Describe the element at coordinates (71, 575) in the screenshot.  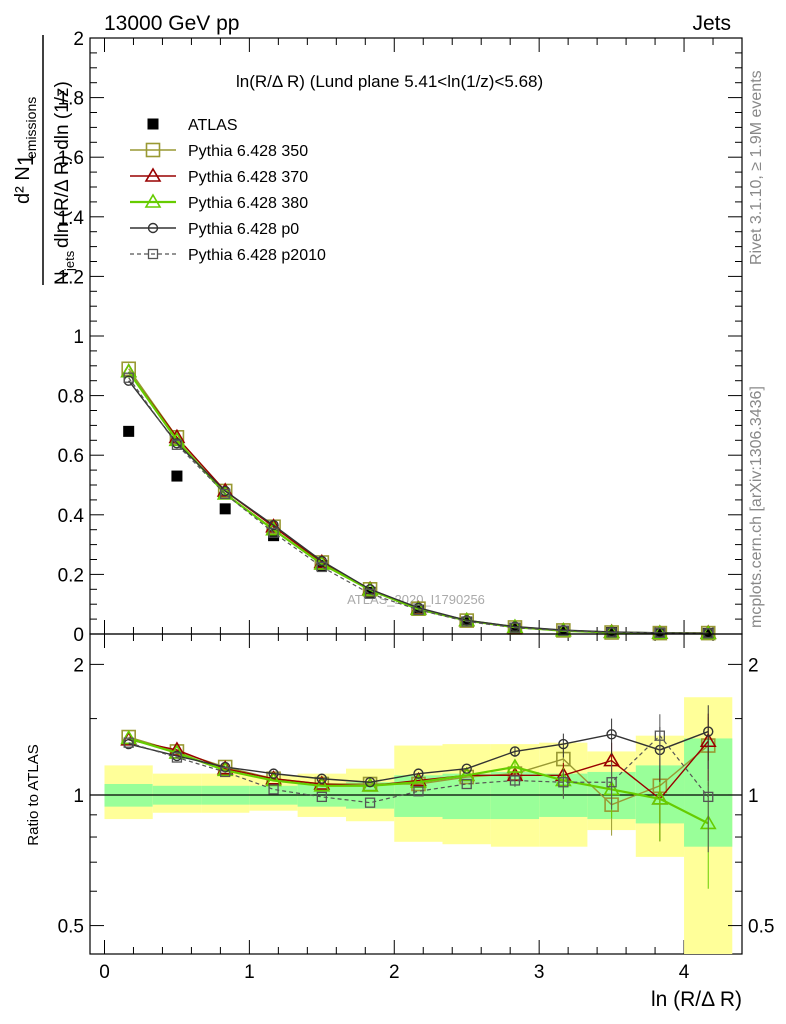
I see `y-tick-label: 0.2` at that location.